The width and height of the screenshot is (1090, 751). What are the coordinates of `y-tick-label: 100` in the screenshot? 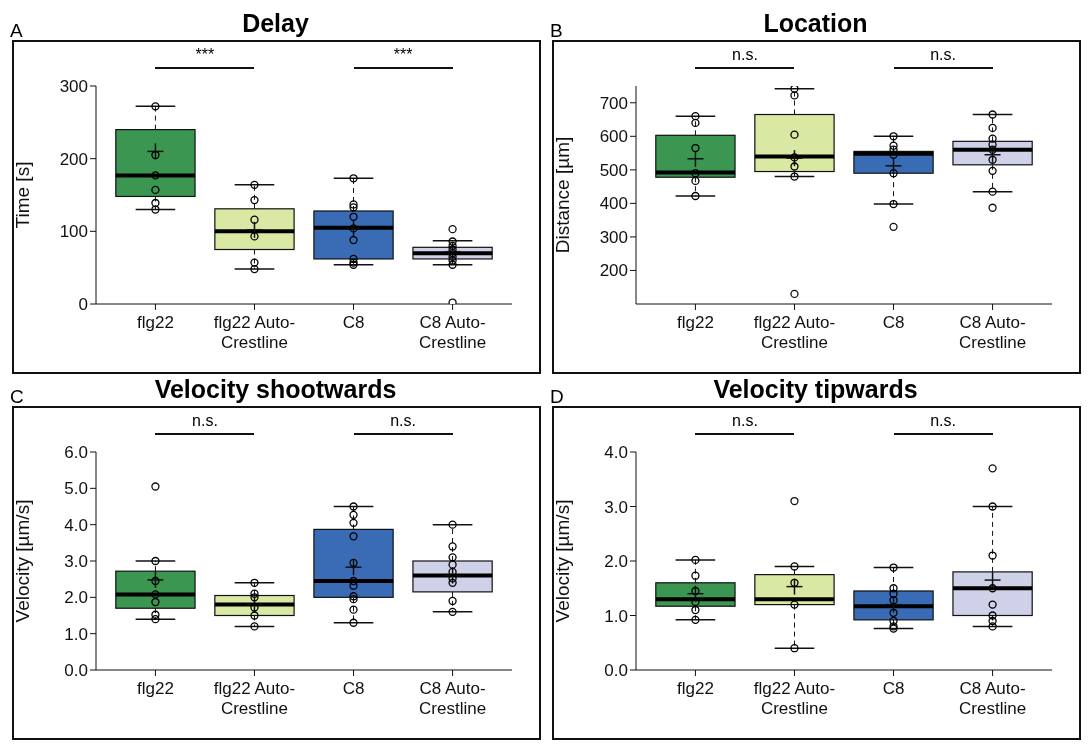 It's located at (73, 232).